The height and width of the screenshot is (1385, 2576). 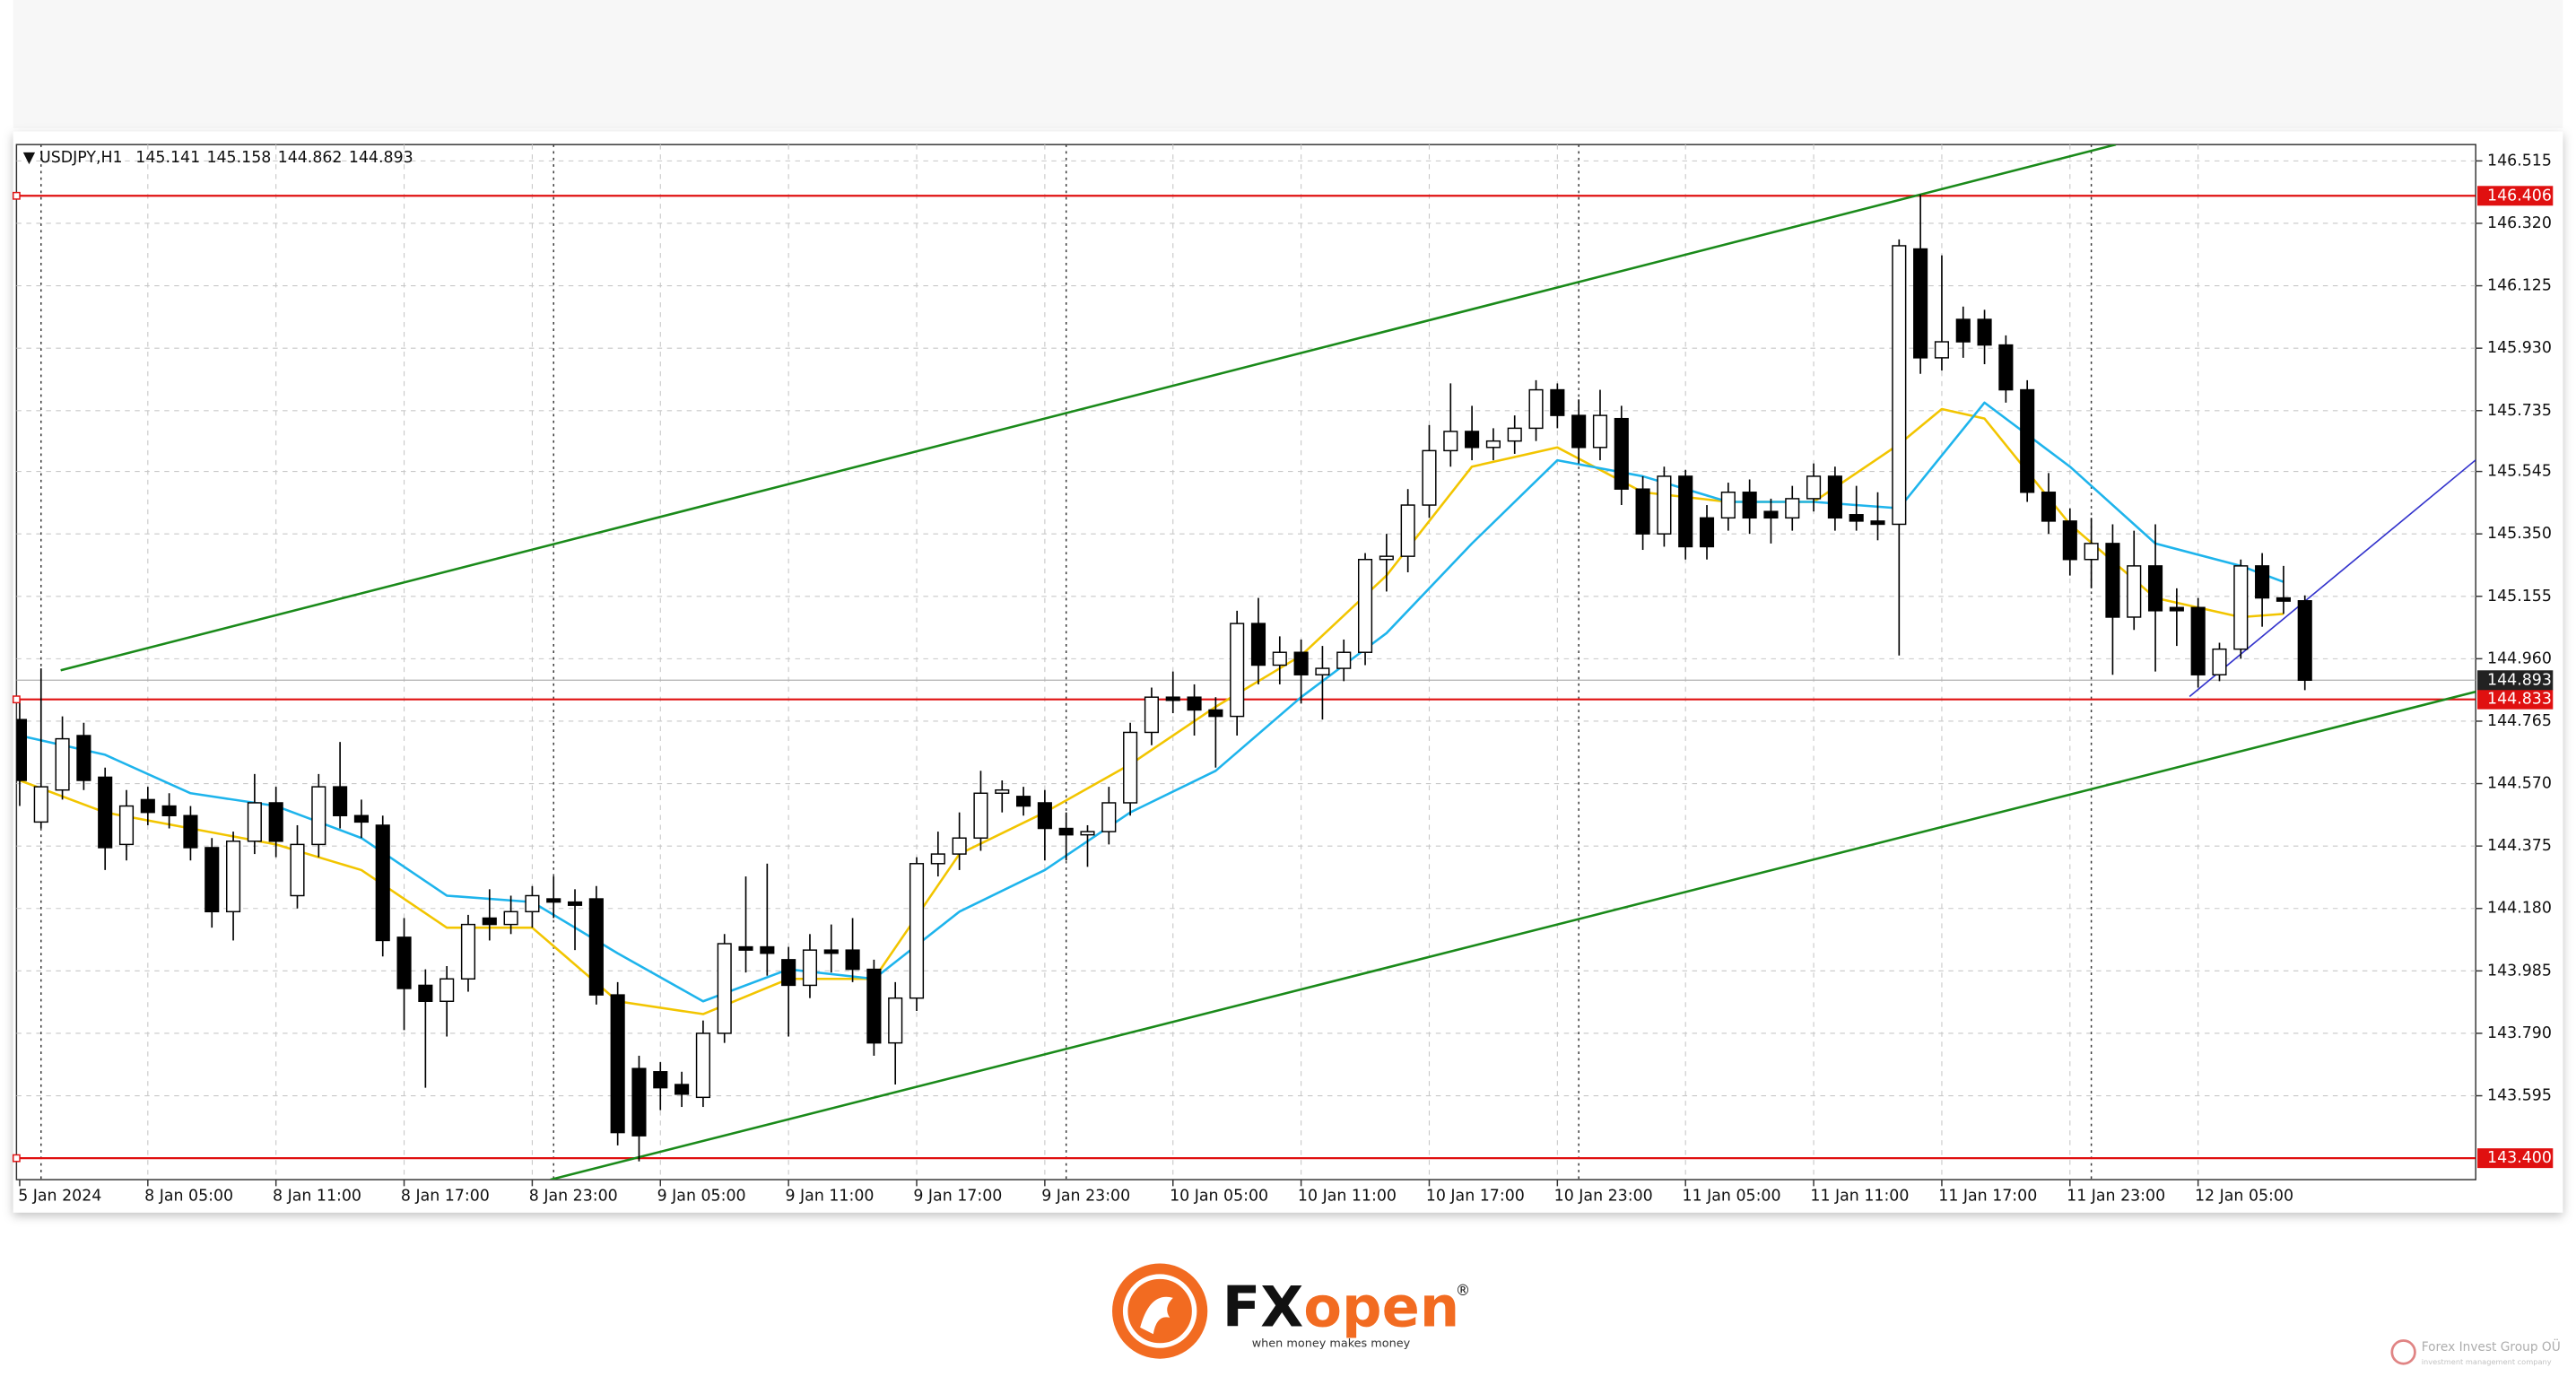 I want to click on tagline: when money makes money, so click(x=1331, y=1344).